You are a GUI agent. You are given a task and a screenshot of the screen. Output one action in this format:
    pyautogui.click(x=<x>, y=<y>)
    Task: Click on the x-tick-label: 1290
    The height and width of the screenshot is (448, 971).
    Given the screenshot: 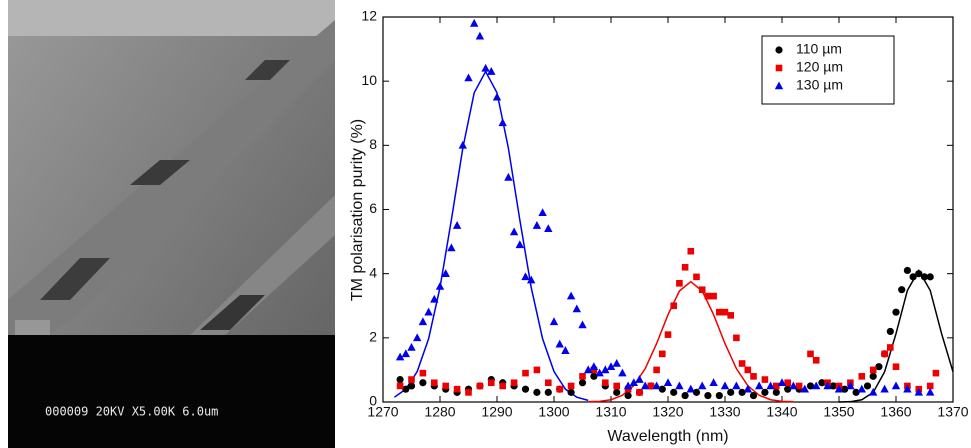 What is the action you would take?
    pyautogui.click(x=496, y=412)
    